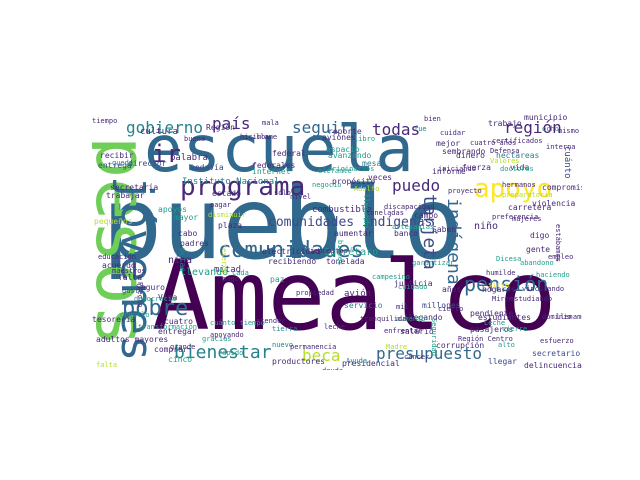 This screenshot has width=640, height=480. Describe the element at coordinates (492, 329) in the screenshot. I see `word: pasajeros` at that location.